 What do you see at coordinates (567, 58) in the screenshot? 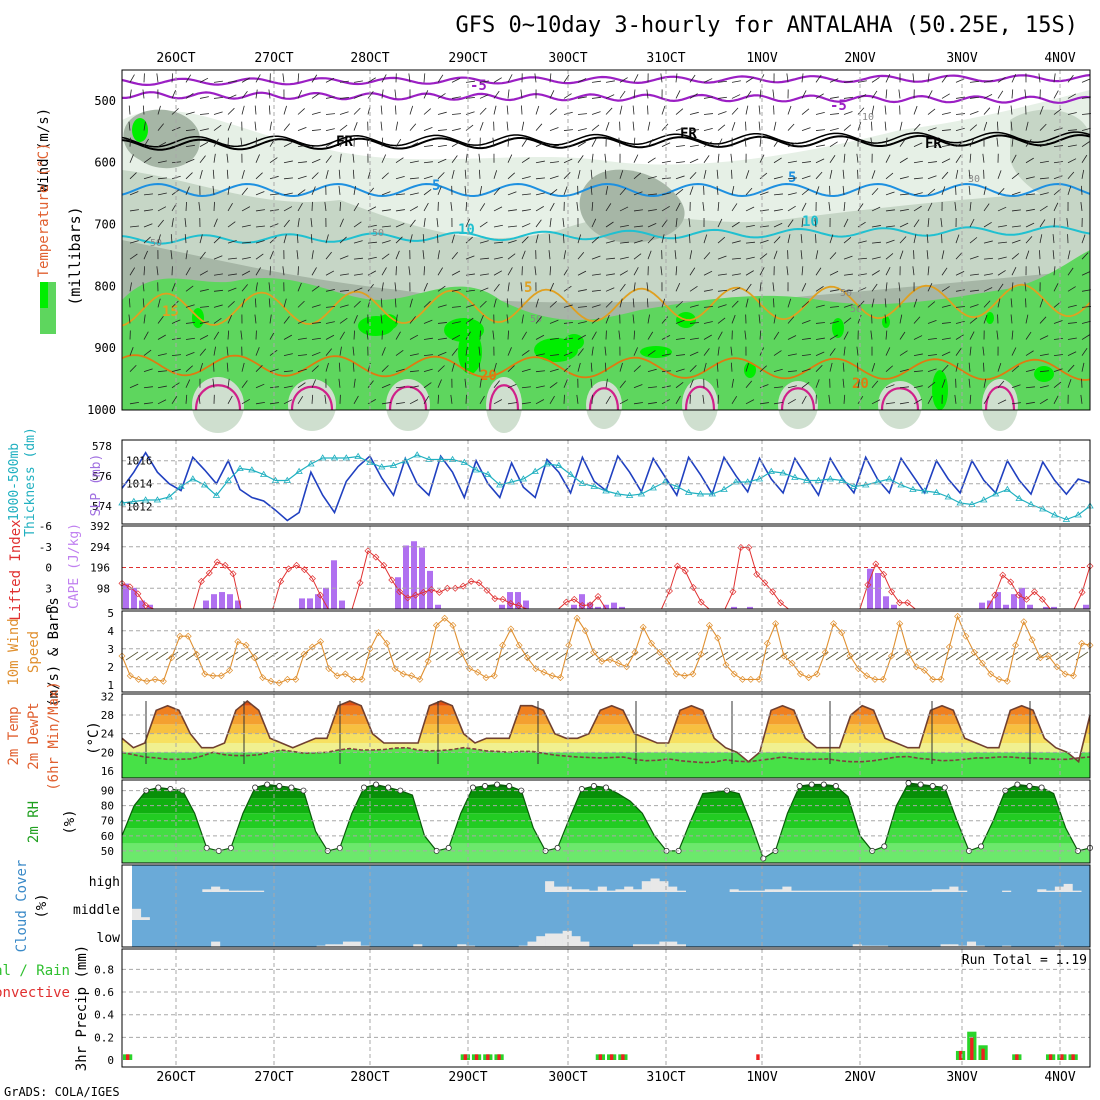
I see `date-label-top: 30OCT` at bounding box center [567, 58].